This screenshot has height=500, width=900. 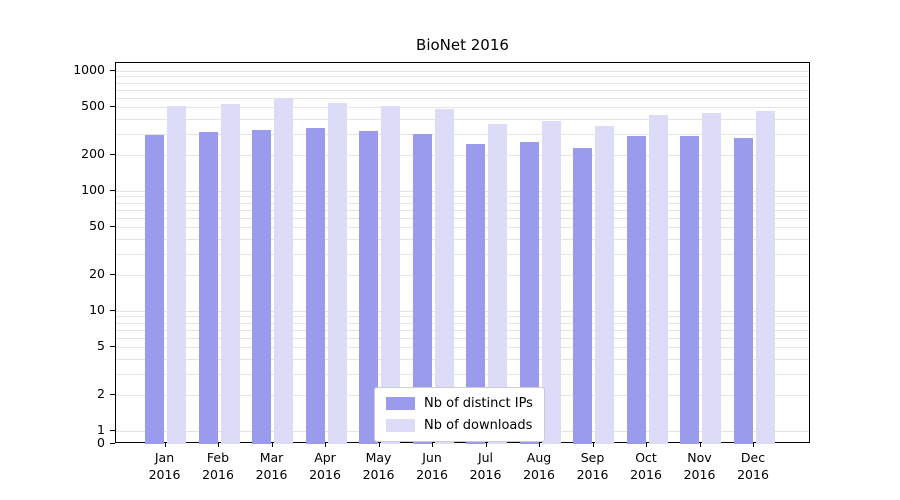 What do you see at coordinates (208, 288) in the screenshot?
I see `bar-distinct-ips-feb` at bounding box center [208, 288].